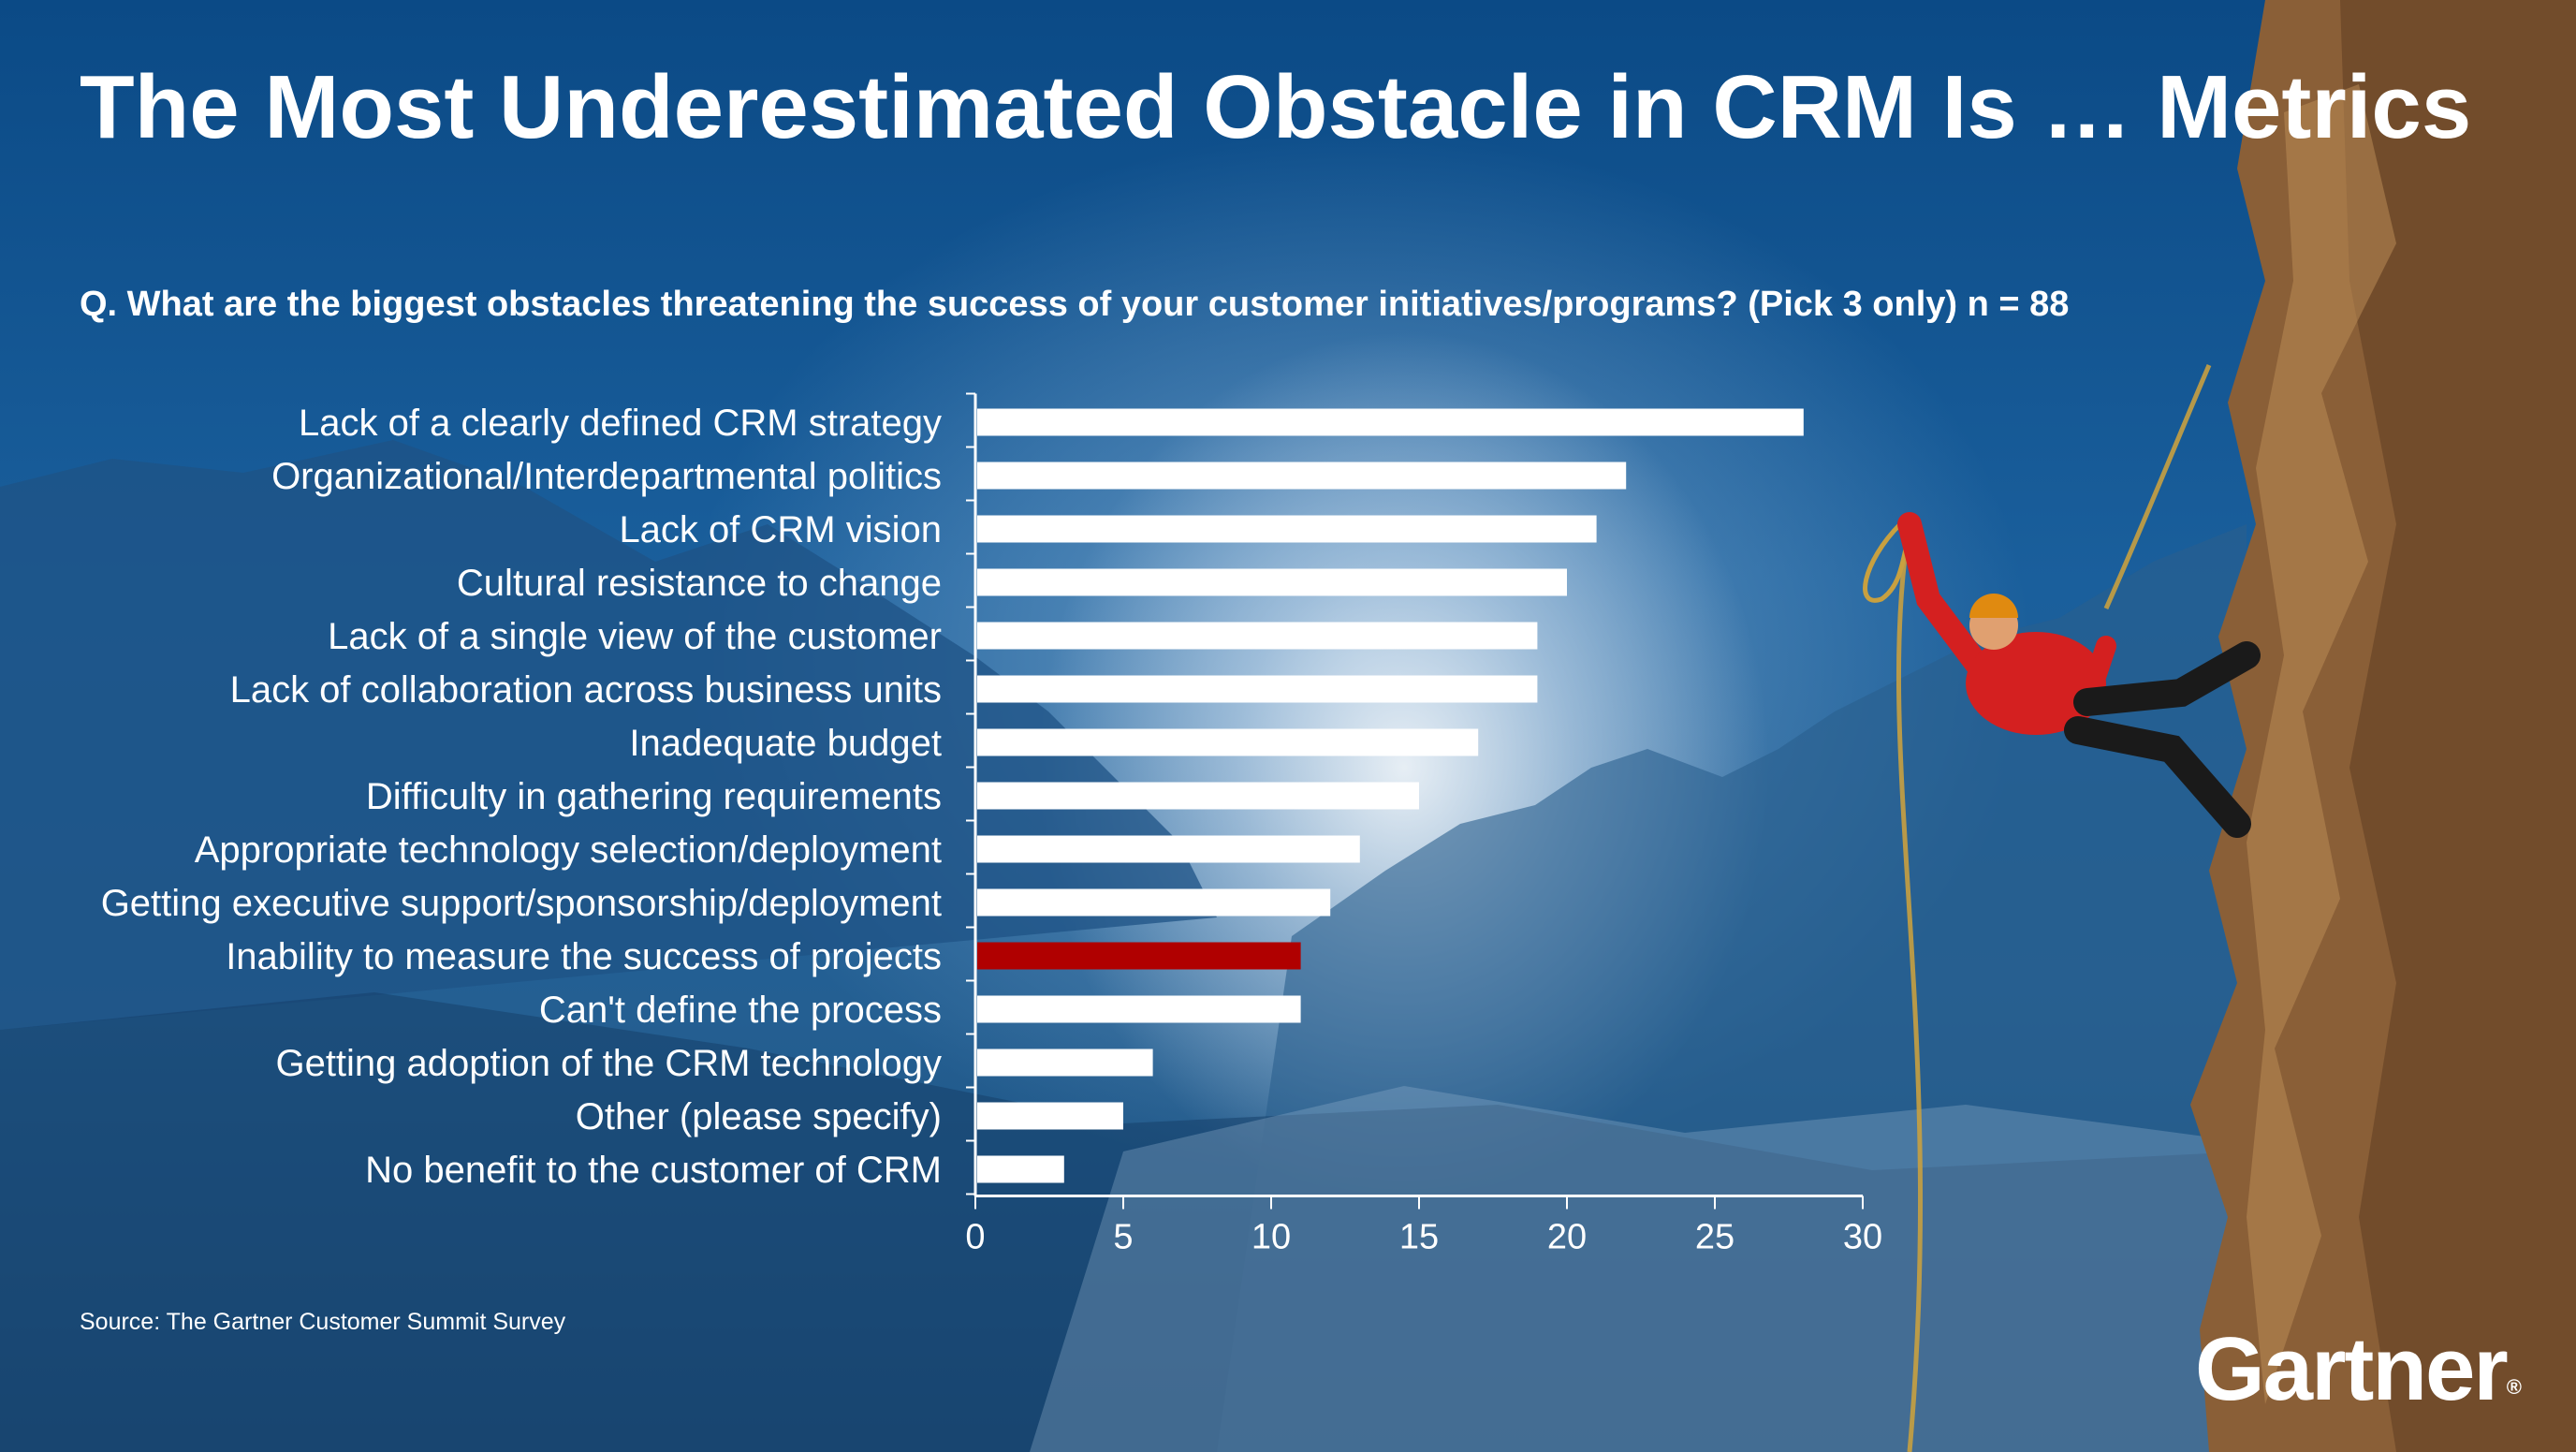 This screenshot has height=1452, width=2576. I want to click on climber-figure, so click(2079, 675).